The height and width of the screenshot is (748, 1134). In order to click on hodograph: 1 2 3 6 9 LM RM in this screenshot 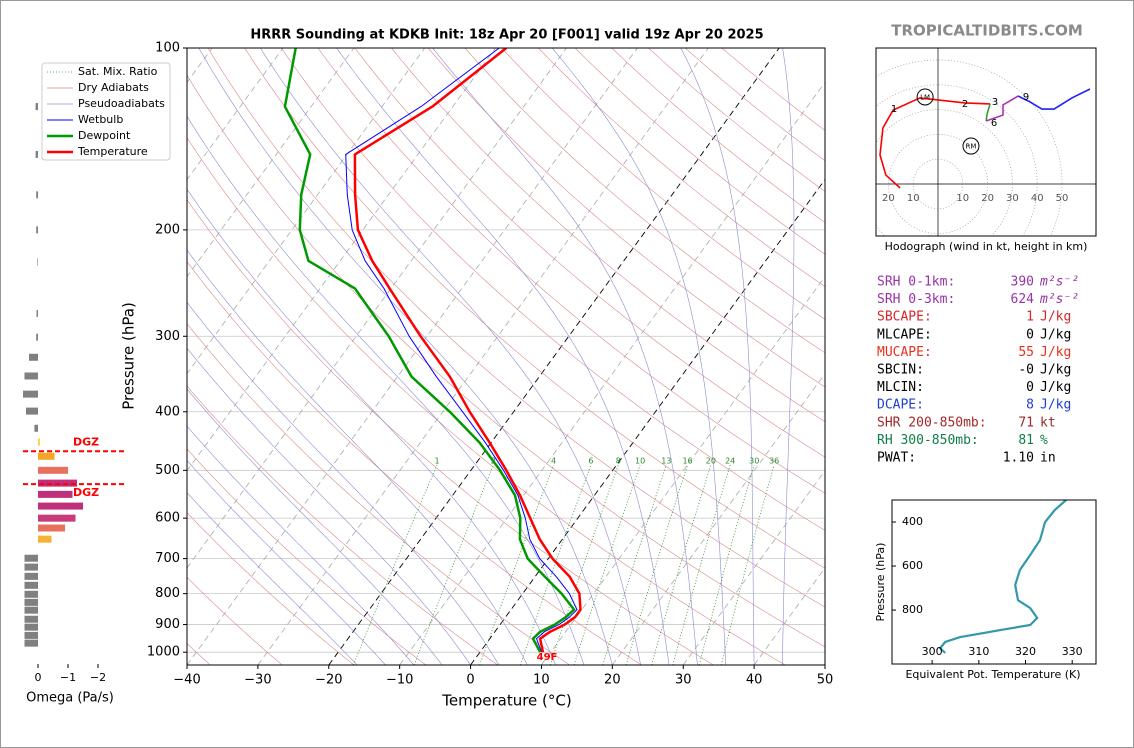, I will do `click(986, 142)`.